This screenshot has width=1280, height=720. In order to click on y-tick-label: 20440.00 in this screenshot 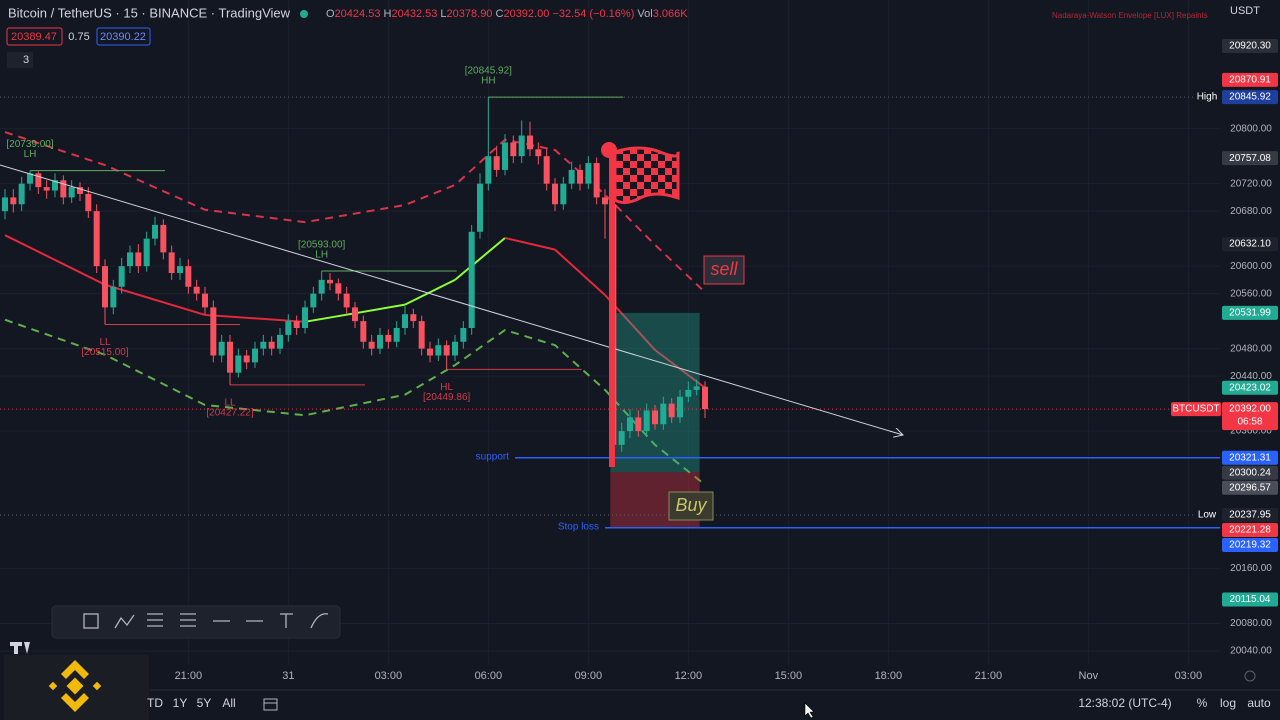, I will do `click(1251, 376)`.